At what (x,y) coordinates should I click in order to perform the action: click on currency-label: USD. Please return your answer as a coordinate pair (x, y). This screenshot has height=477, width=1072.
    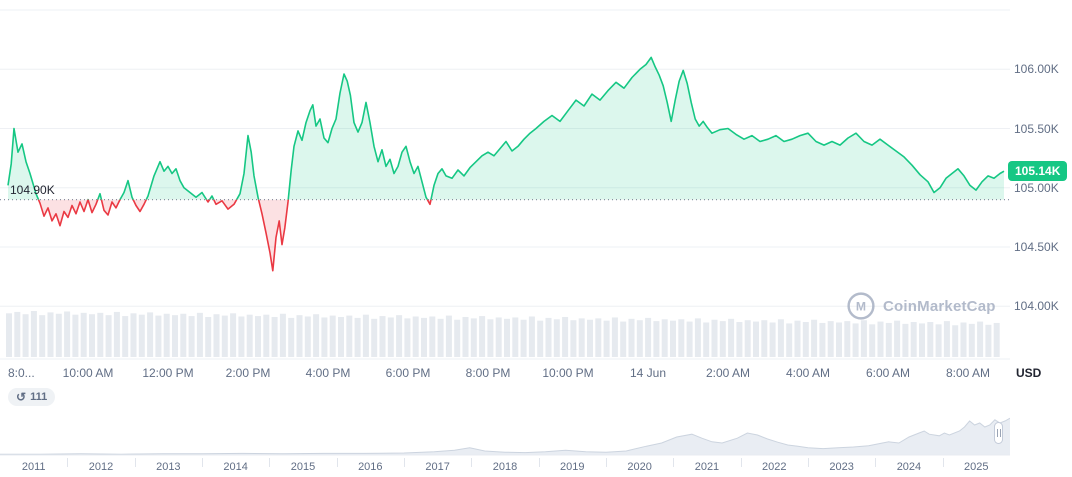
    Looking at the image, I should click on (1029, 373).